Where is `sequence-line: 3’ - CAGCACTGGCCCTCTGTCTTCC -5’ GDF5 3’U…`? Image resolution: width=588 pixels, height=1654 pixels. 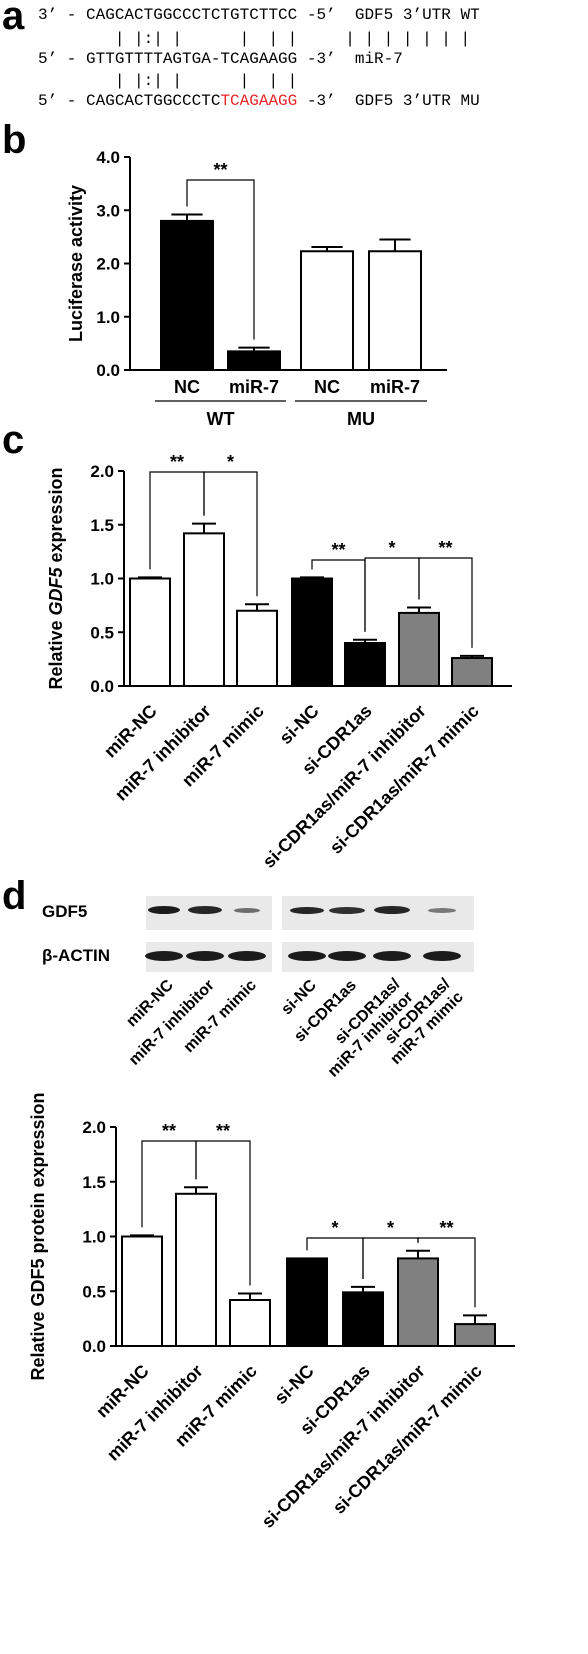 sequence-line: 3’ - CAGCACTGGCCCTCTGTCTTCC -5’ GDF5 3’U… is located at coordinates (259, 15).